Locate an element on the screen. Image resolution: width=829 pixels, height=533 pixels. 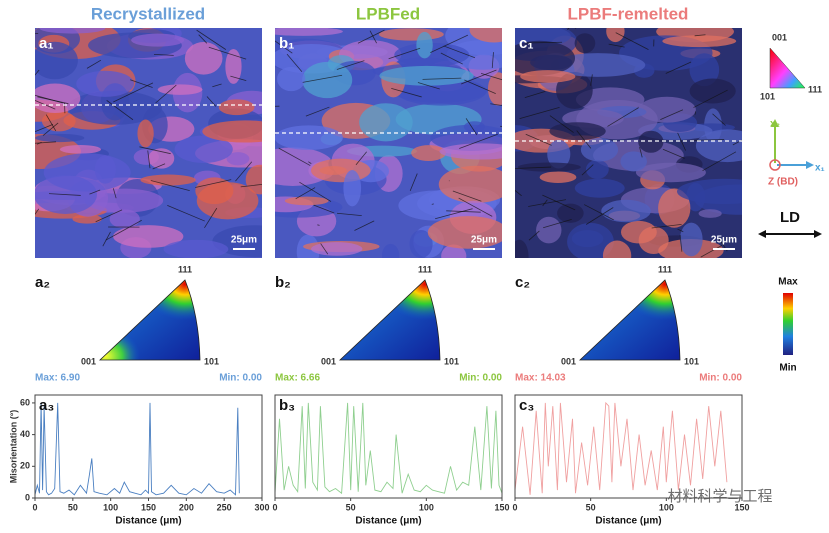
ipf-label: a₂ is located at coordinates (42, 282).